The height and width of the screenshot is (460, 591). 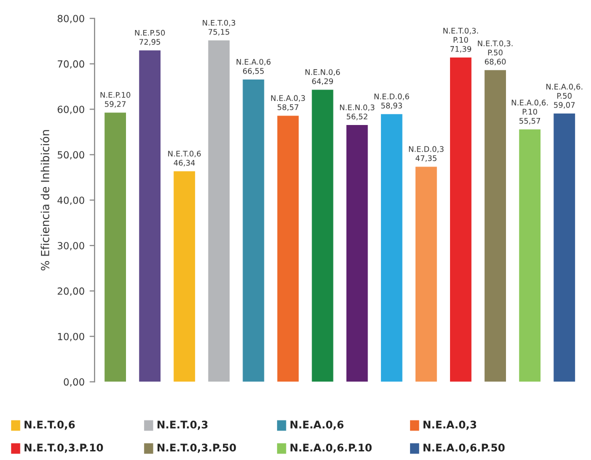 I want to click on y-tick-label: 60,00, so click(x=71, y=110).